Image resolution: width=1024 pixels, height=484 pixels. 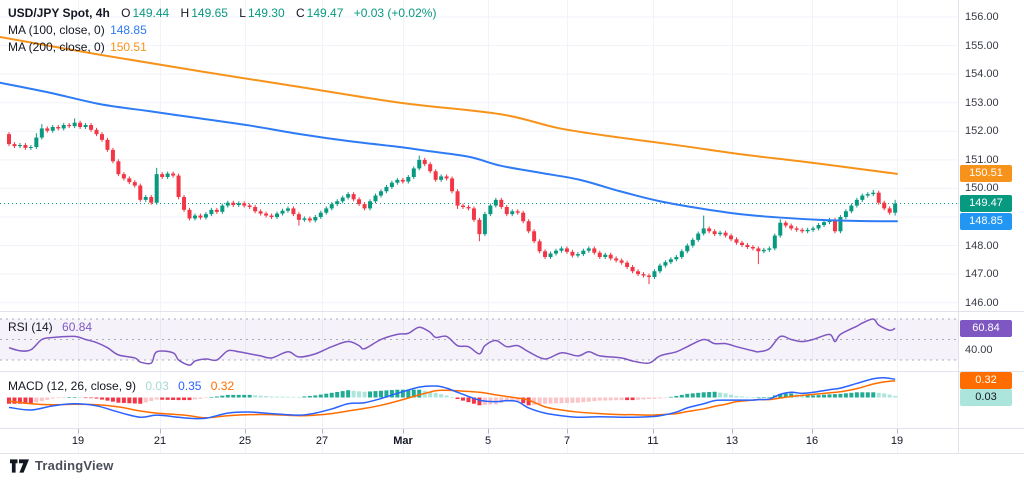 I want to click on ma200-value: 150.51, so click(x=128, y=47).